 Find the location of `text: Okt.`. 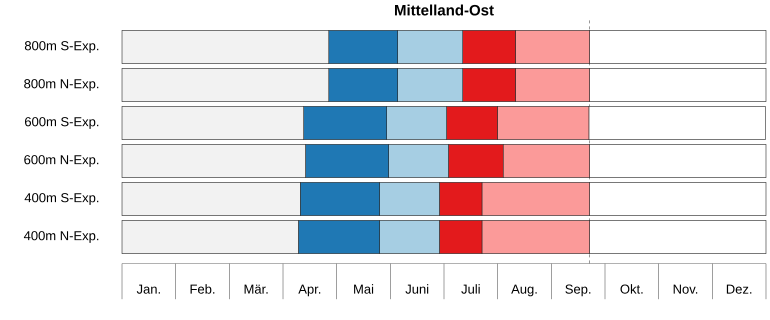

text: Okt. is located at coordinates (631, 289).